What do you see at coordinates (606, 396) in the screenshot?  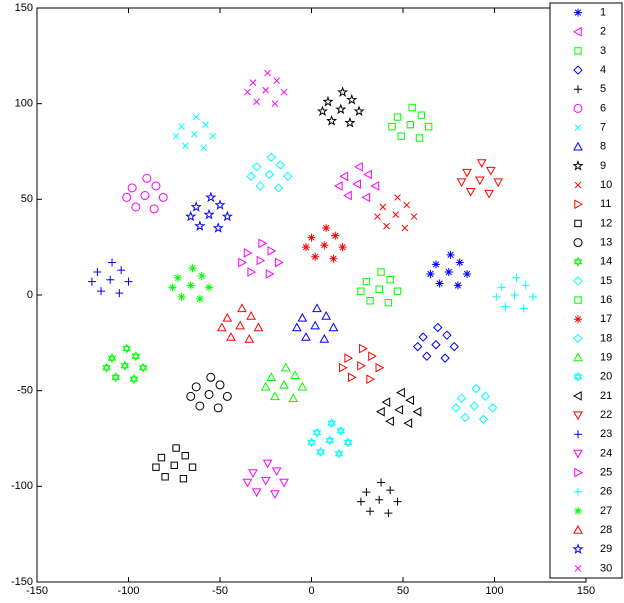 I see `legend-label: 21` at bounding box center [606, 396].